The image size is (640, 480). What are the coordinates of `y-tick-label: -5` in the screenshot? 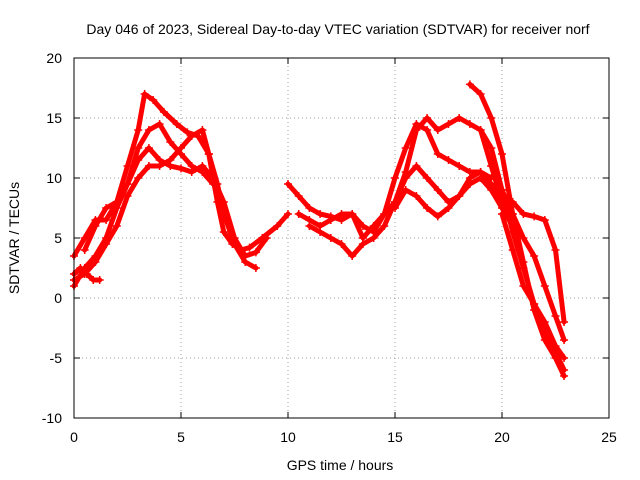 It's located at (56, 358).